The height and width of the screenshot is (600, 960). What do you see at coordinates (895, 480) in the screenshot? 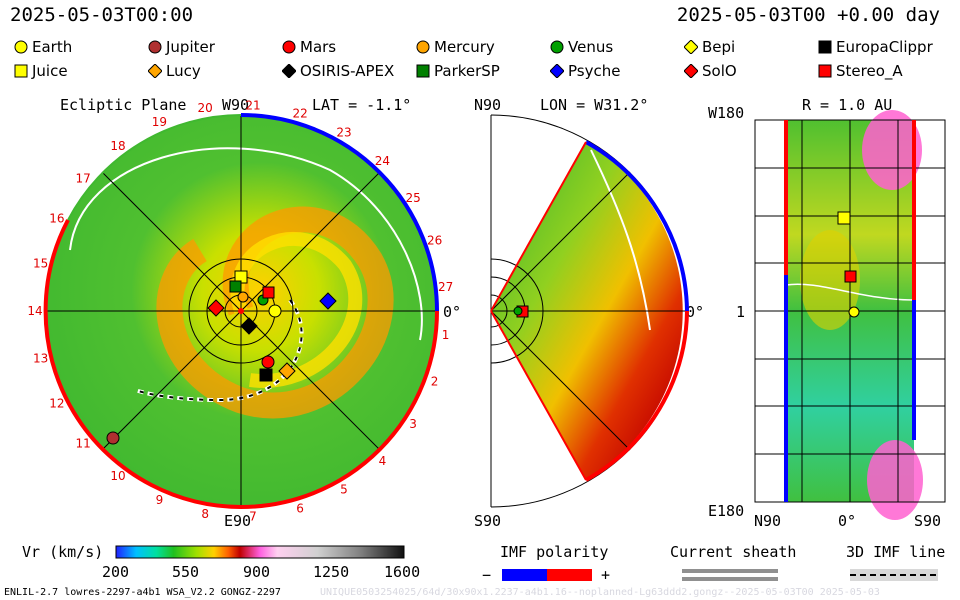
I see `radial-fast-region-bottom` at bounding box center [895, 480].